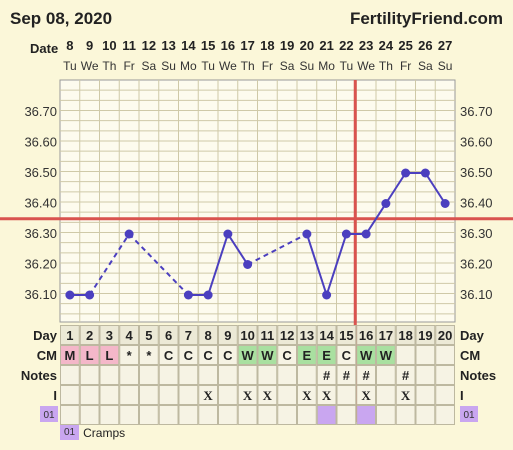 Image resolution: width=513 pixels, height=450 pixels. Describe the element at coordinates (307, 335) in the screenshot. I see `day-value: 13` at that location.